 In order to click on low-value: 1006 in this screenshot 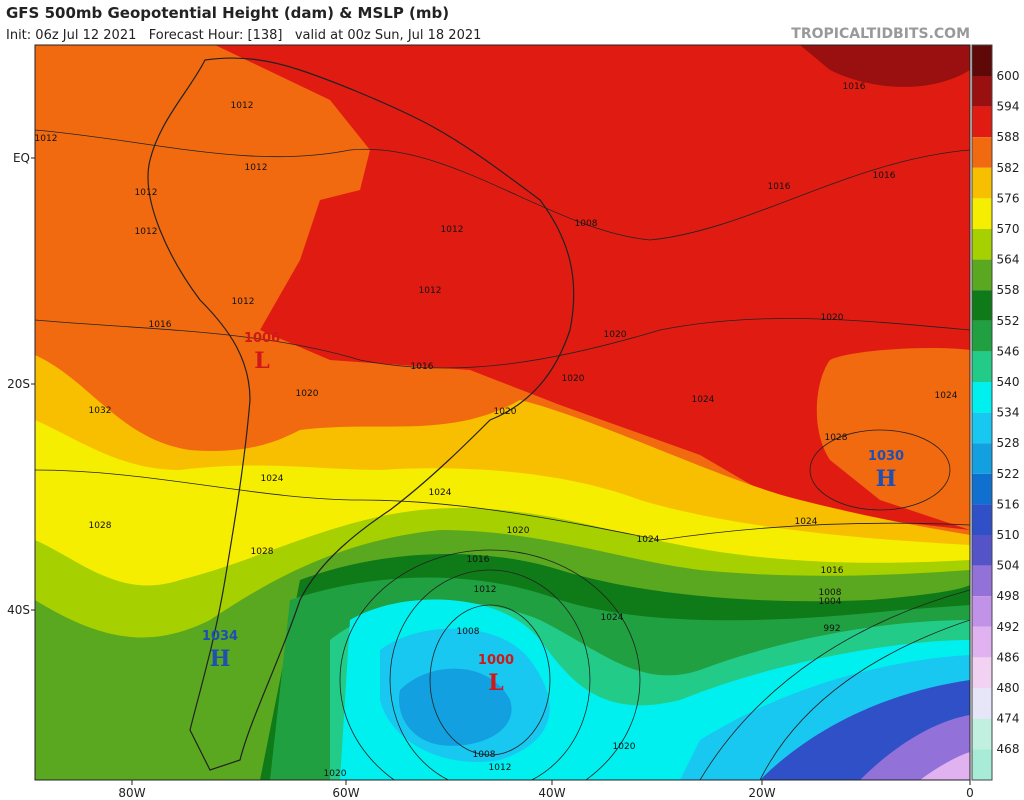, I will do `click(262, 338)`.